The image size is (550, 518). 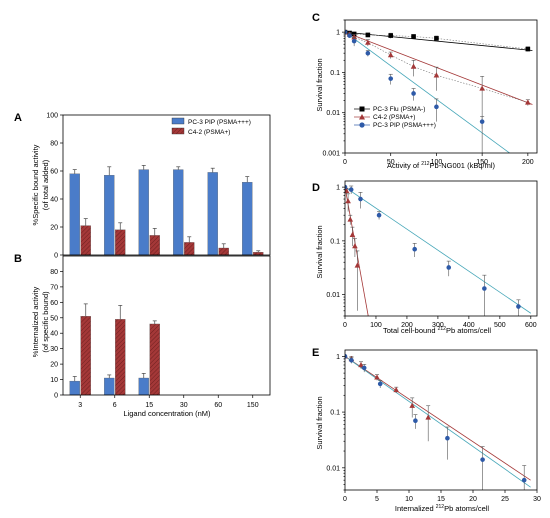 I want to click on panel-label-e: E, so click(x=315, y=353).